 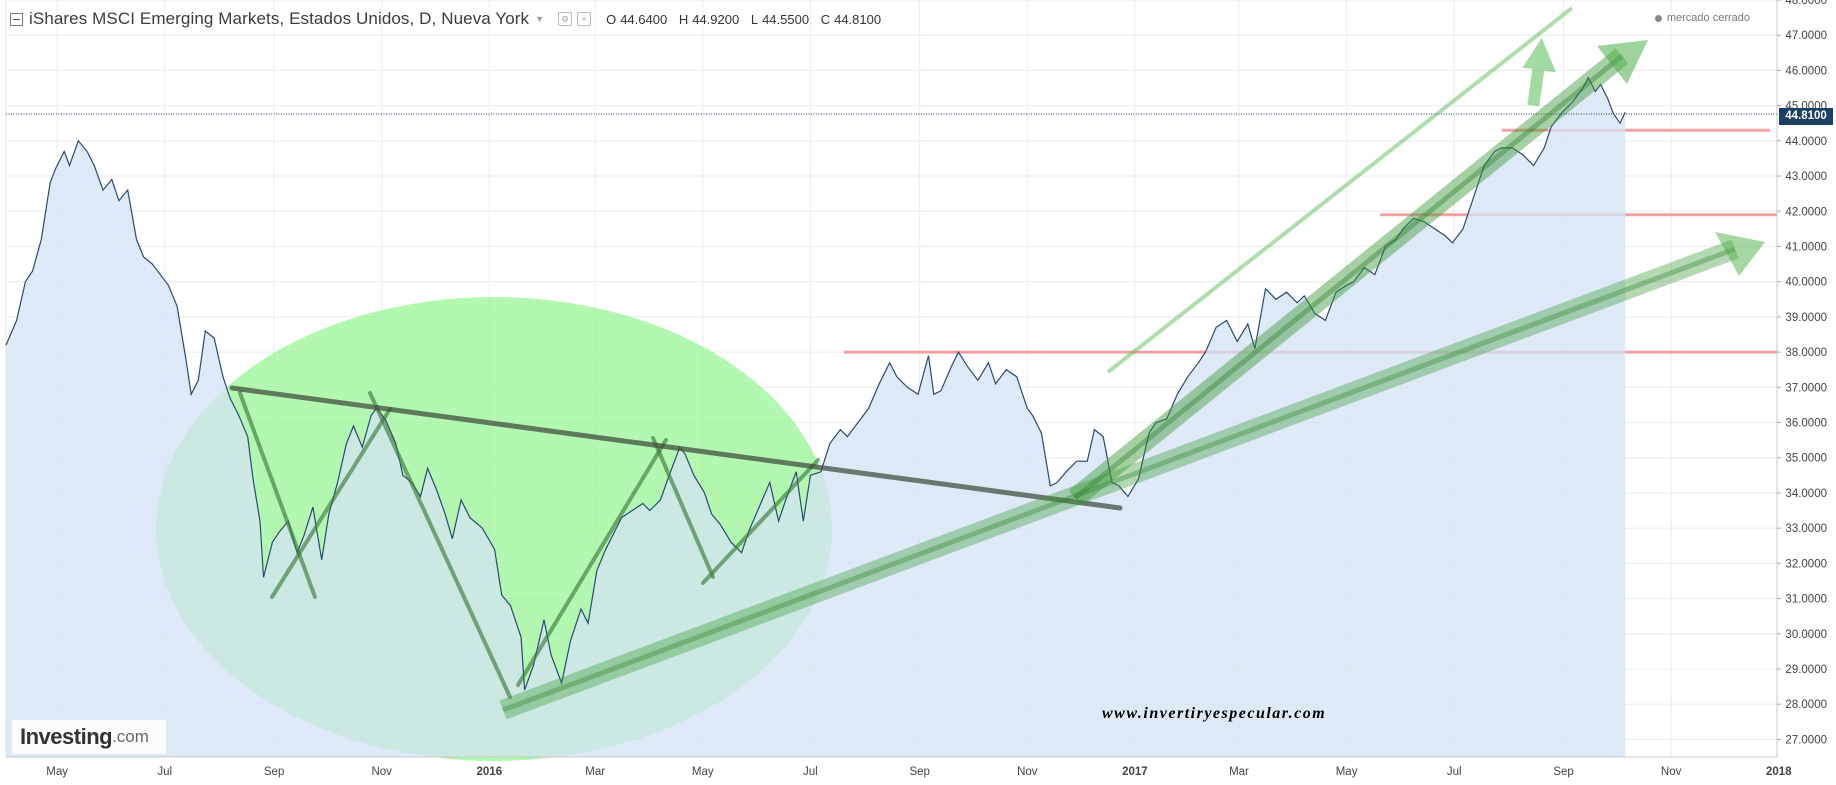 I want to click on y-tick-label: 32.0000, so click(x=1806, y=564).